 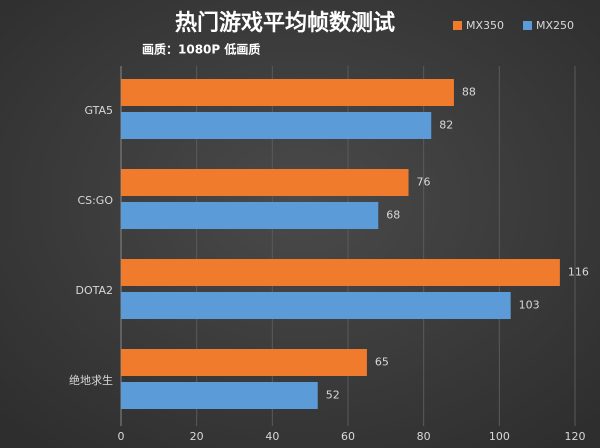 What do you see at coordinates (446, 125) in the screenshot?
I see `value-label: 82` at bounding box center [446, 125].